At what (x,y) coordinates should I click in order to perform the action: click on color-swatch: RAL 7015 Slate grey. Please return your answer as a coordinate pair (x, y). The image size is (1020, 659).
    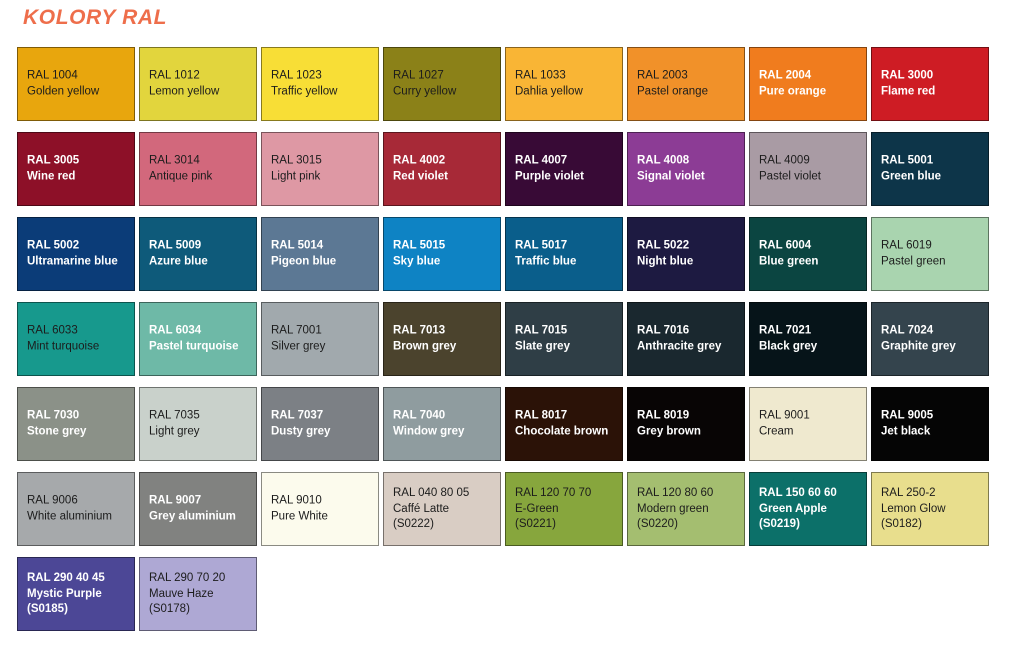
    Looking at the image, I should click on (564, 339).